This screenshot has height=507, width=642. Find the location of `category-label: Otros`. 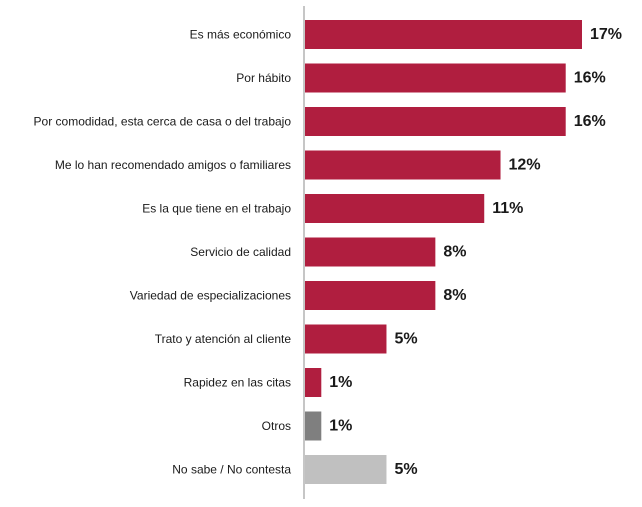

category-label: Otros is located at coordinates (276, 426).